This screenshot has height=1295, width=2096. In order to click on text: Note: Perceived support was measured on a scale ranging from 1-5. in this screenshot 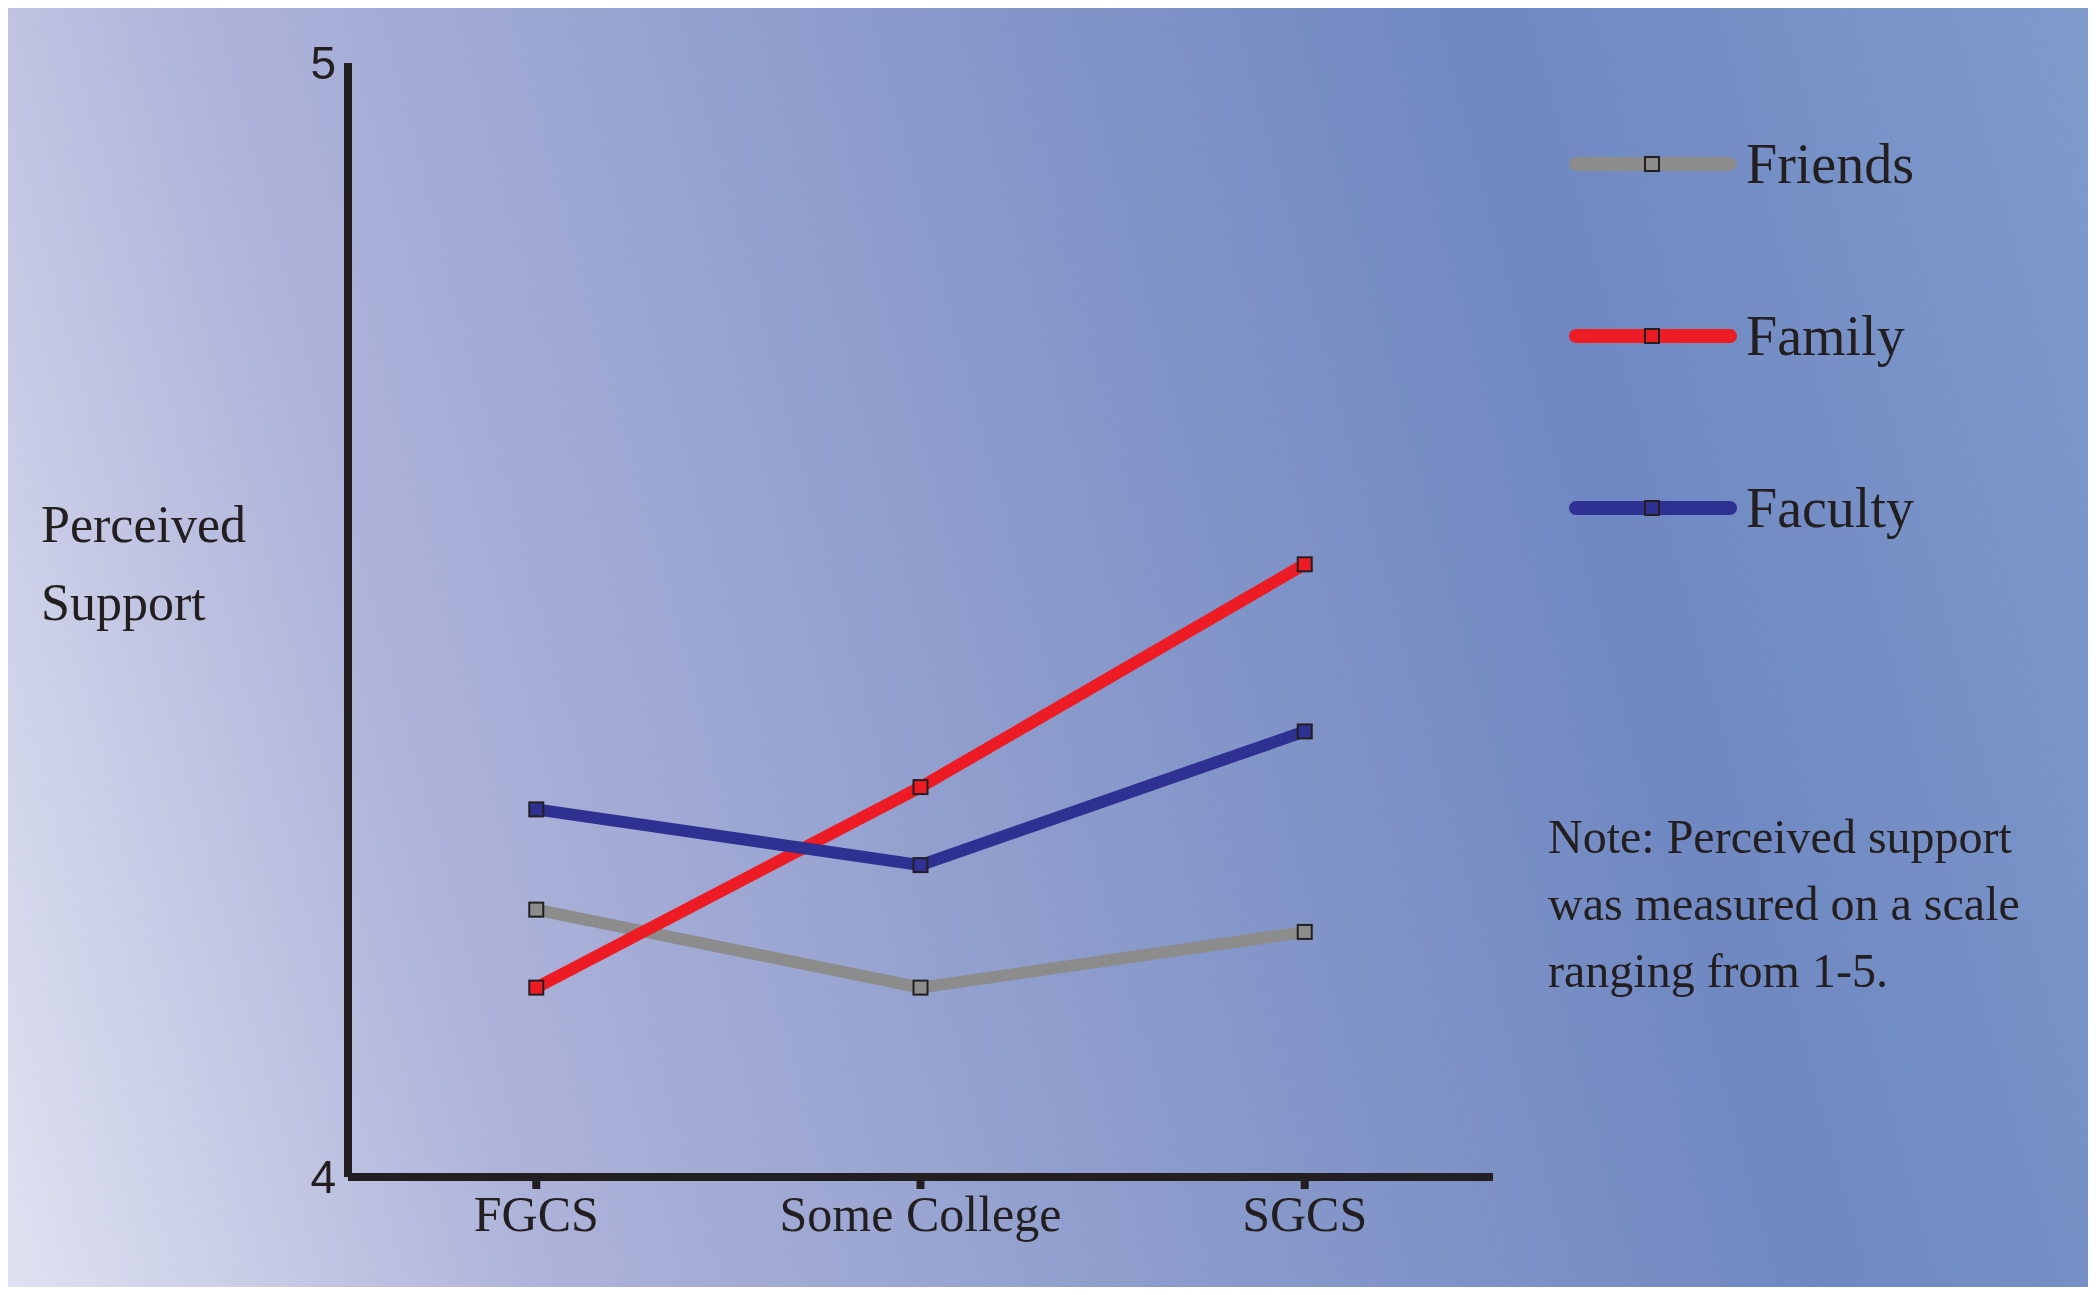, I will do `click(1784, 904)`.